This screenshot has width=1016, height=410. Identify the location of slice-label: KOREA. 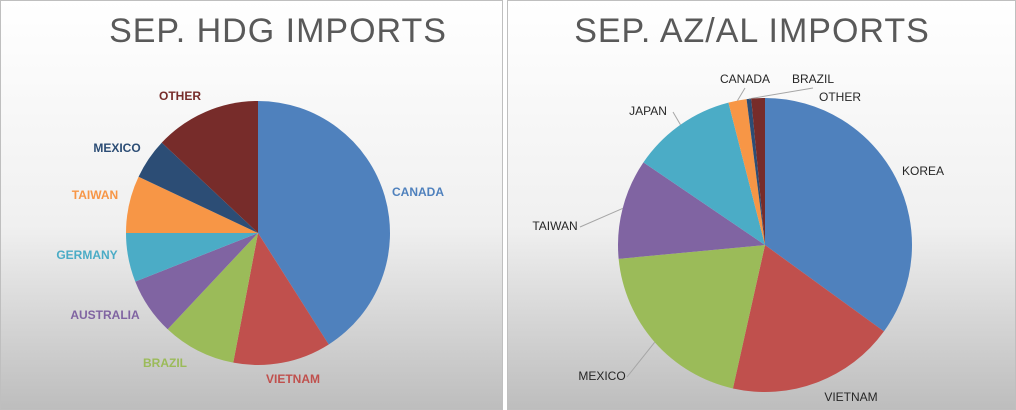
(923, 171).